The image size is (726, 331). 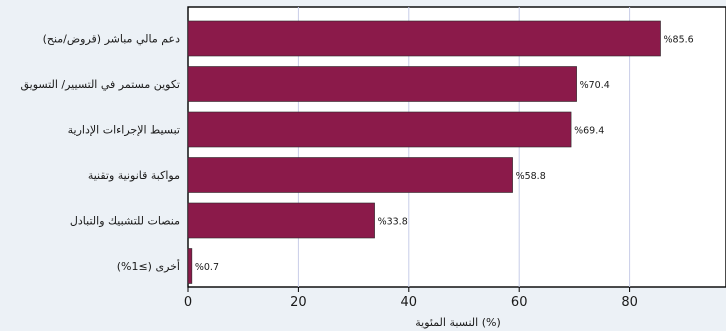 What do you see at coordinates (298, 302) in the screenshot?
I see `tick-label: 20` at bounding box center [298, 302].